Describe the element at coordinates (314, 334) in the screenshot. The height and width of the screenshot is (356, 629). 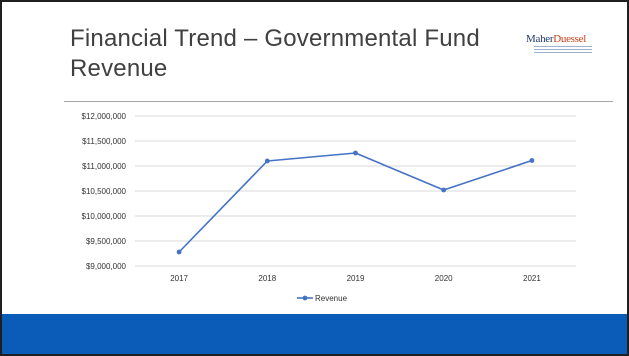
I see `footer-band` at that location.